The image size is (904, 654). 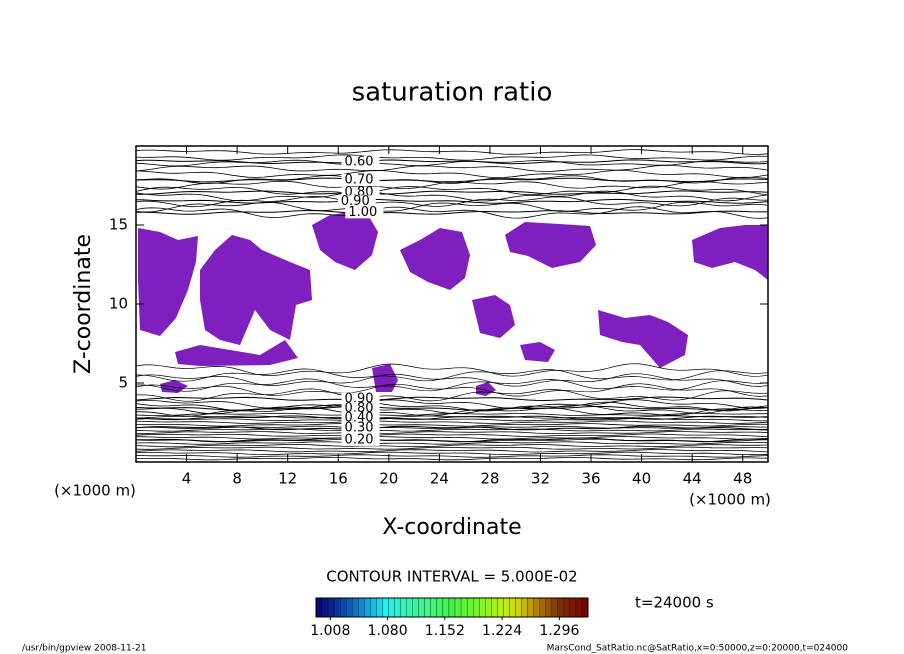 I want to click on colorbar: 1.008 1.080 1.152 1.224 1.296, so click(x=449, y=618).